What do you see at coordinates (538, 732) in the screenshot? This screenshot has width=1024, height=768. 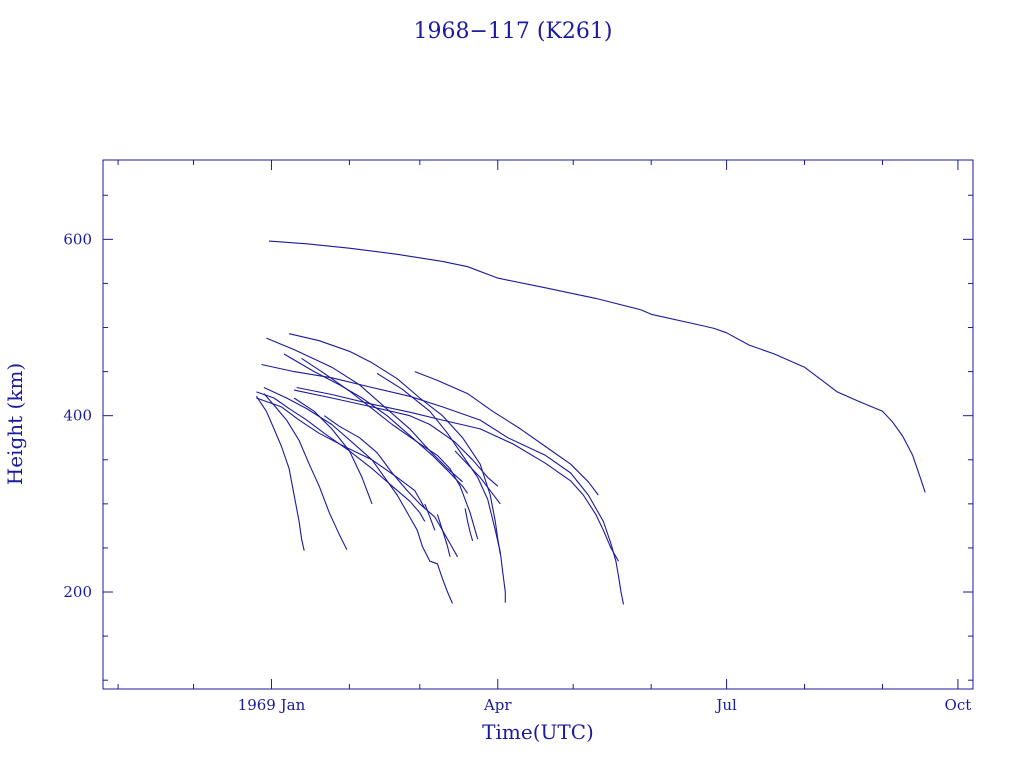 I see `x-axis-label: Time(UTC)` at bounding box center [538, 732].